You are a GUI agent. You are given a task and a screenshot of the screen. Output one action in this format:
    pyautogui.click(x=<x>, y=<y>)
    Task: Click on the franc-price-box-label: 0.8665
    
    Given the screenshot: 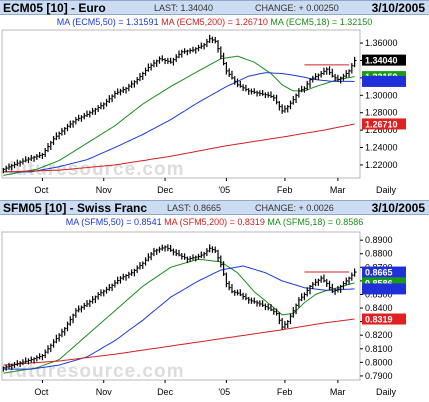 What is the action you would take?
    pyautogui.click(x=379, y=273)
    